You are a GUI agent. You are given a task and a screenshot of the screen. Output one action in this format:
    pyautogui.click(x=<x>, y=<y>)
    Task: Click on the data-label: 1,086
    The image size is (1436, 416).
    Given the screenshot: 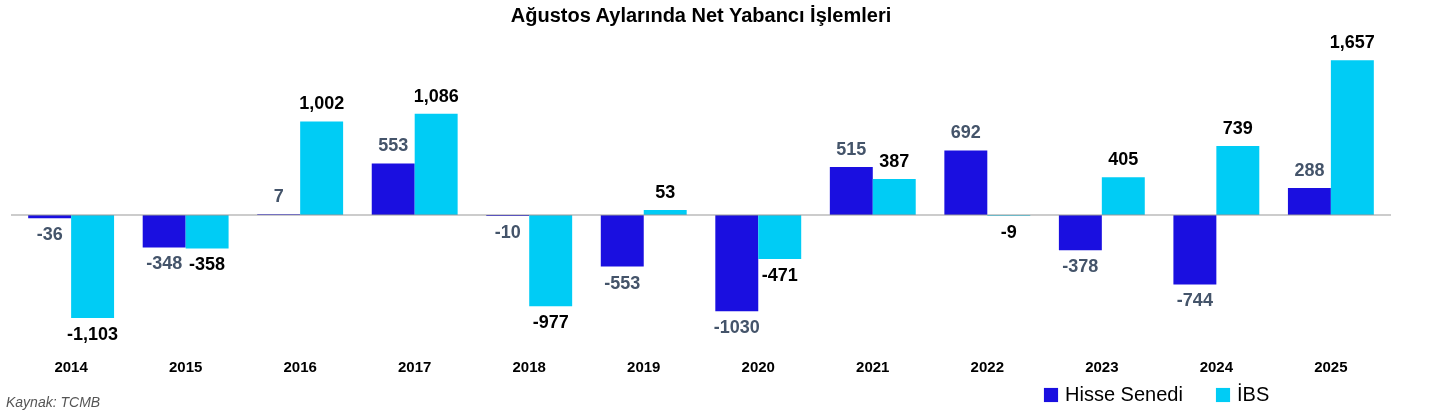 What is the action you would take?
    pyautogui.click(x=436, y=95)
    